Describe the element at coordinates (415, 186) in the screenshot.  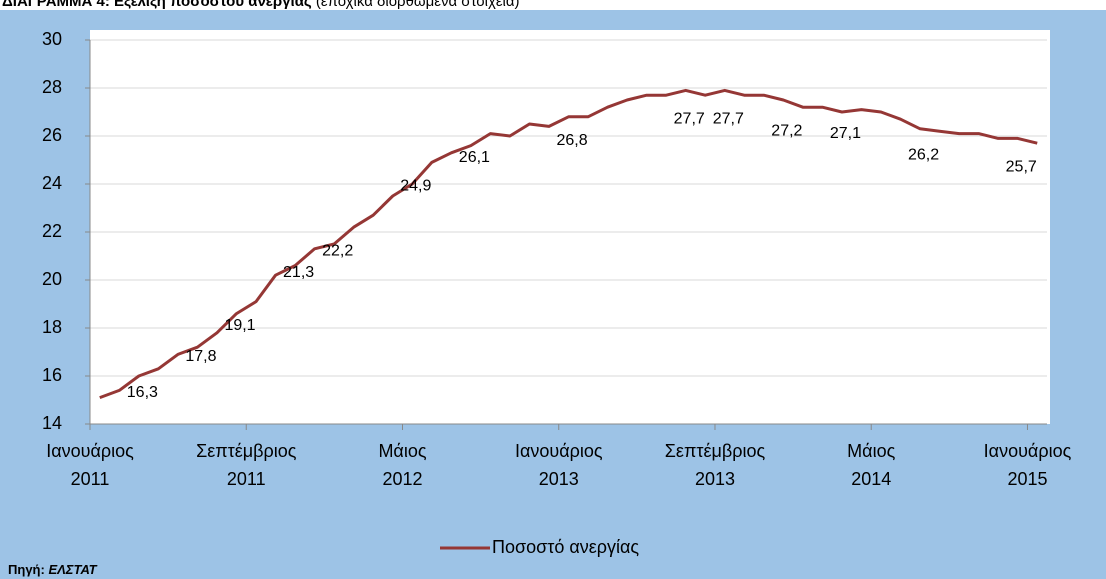
I see `data-label: 24,9` at that location.